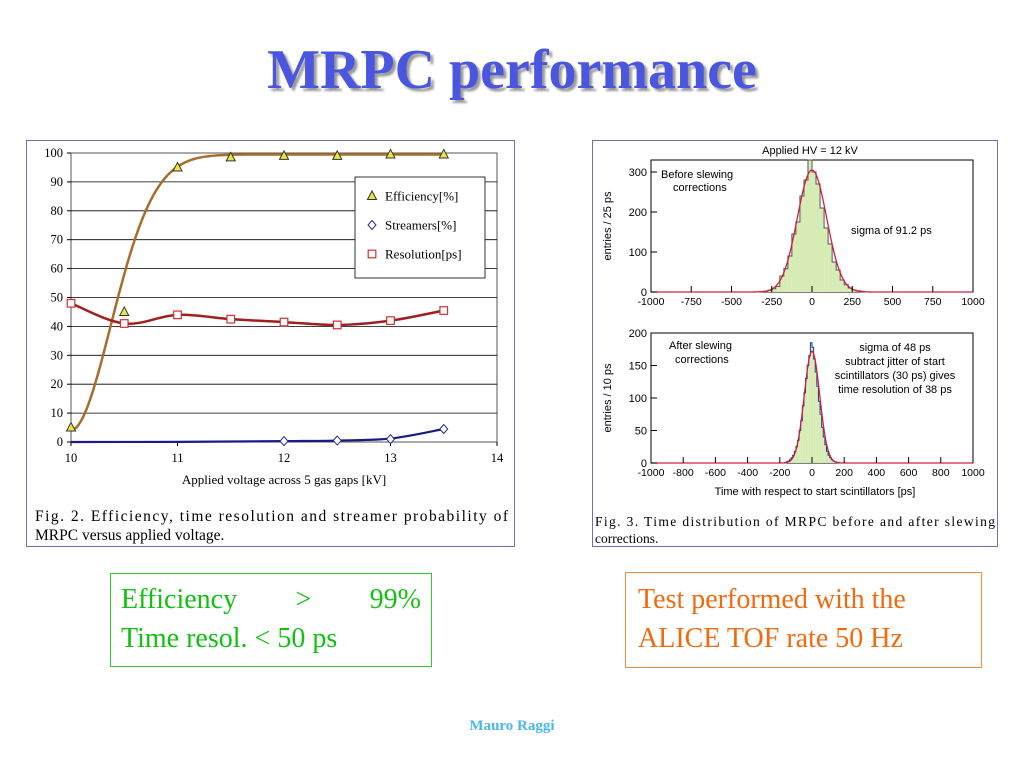  Describe the element at coordinates (57, 326) in the screenshot. I see `y-tick-label: 40` at that location.